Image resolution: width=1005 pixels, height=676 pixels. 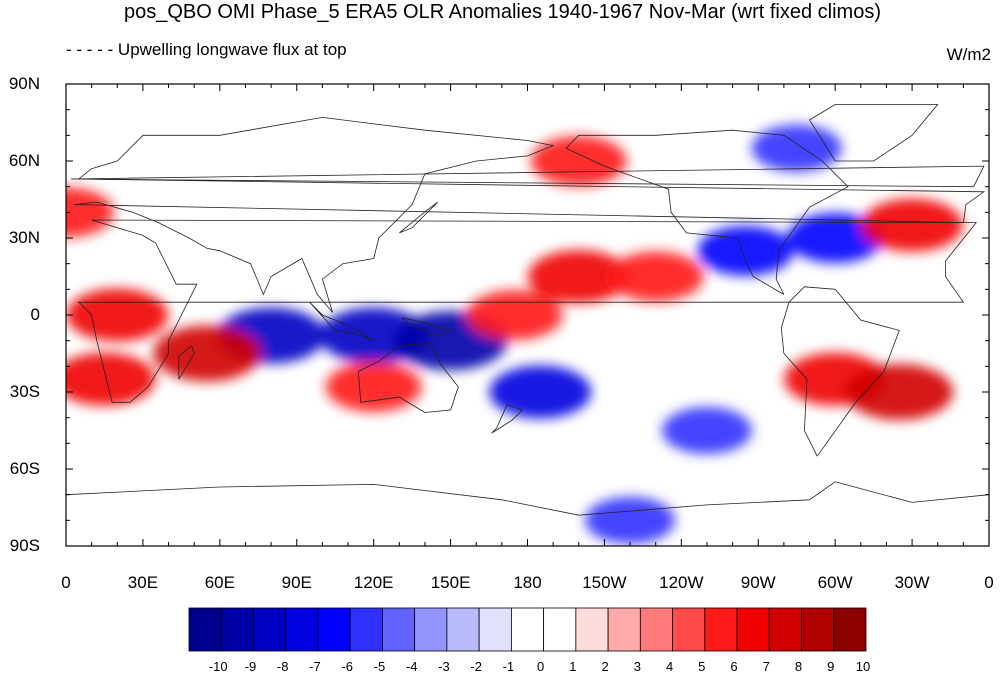 I want to click on colorbar-tick-label: 10, so click(x=863, y=666).